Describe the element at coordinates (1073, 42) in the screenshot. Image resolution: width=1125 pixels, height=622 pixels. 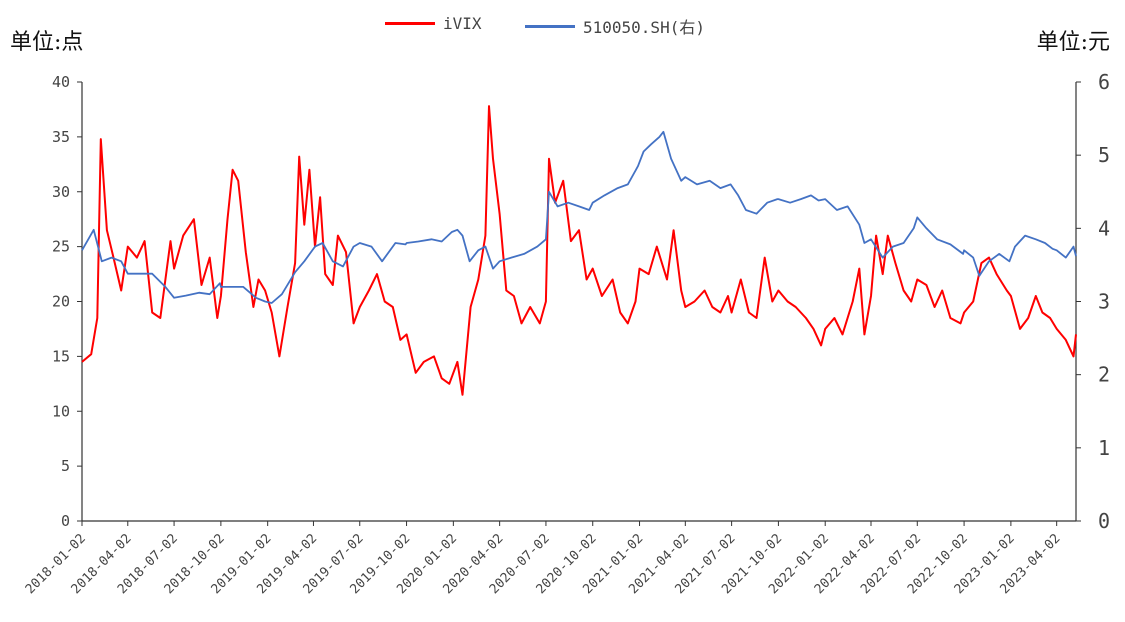
I see `right-axis-unit: 单位:元` at that location.